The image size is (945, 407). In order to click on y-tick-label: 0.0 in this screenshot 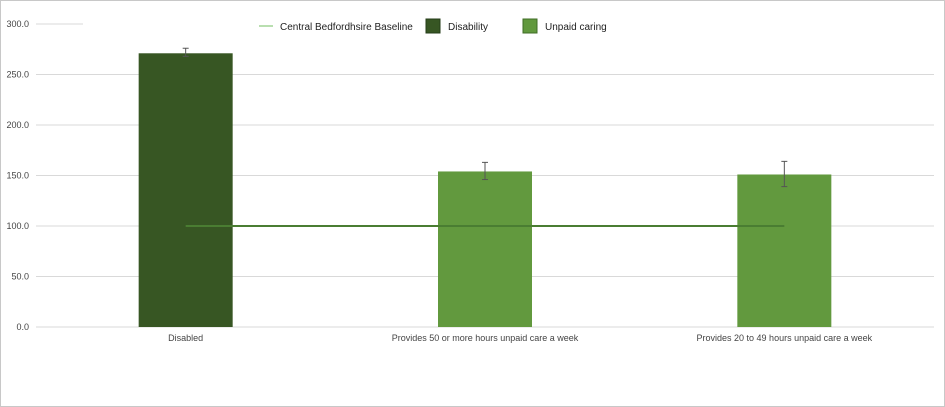, I will do `click(22, 327)`.